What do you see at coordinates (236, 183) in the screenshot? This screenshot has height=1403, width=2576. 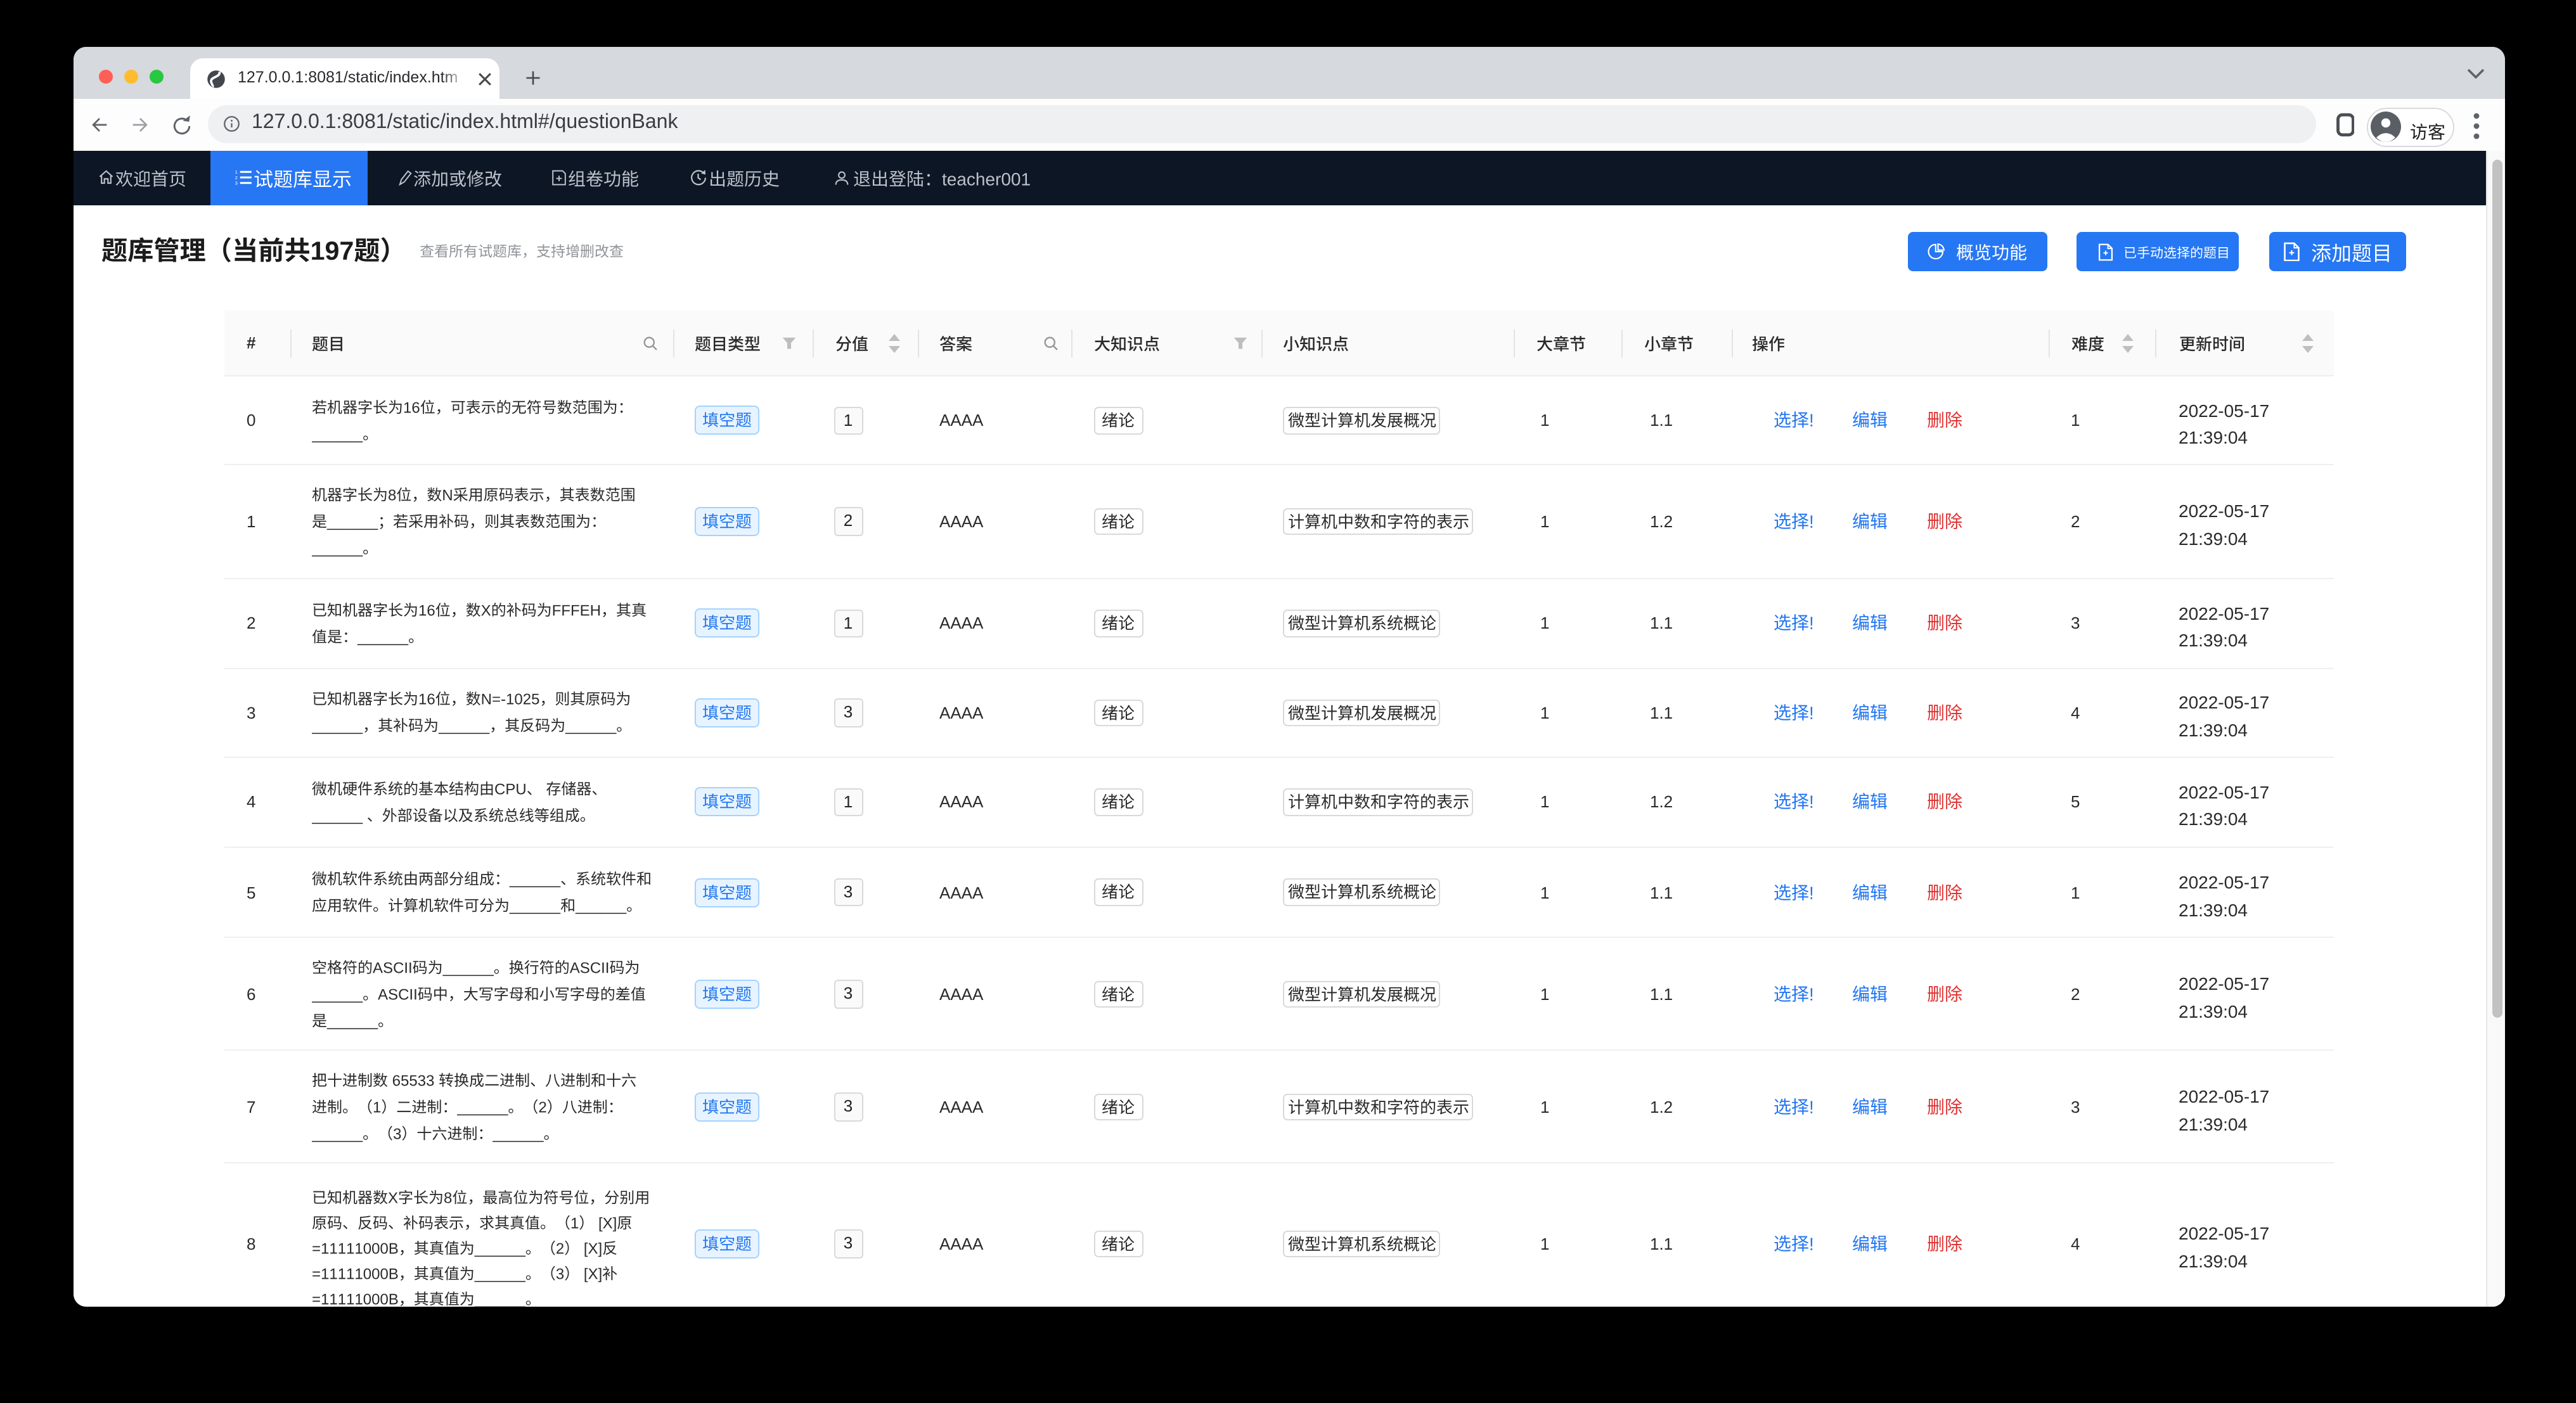 I see `svg-text: 3` at bounding box center [236, 183].